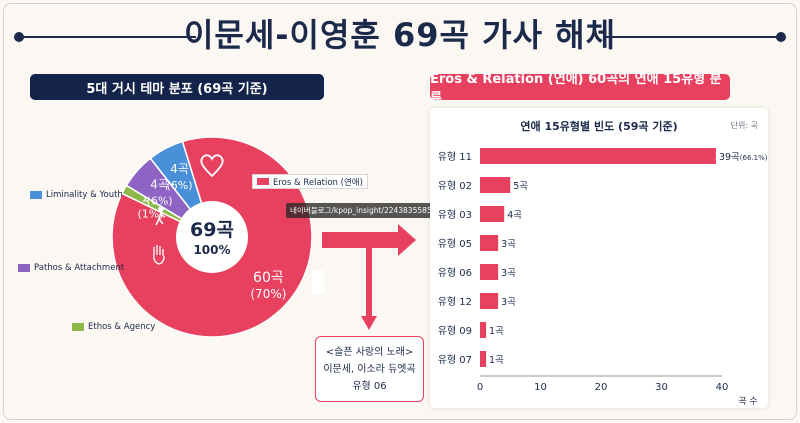  What do you see at coordinates (150, 214) in the screenshot?
I see `pie-pct-label-ethos: (1%)` at bounding box center [150, 214].